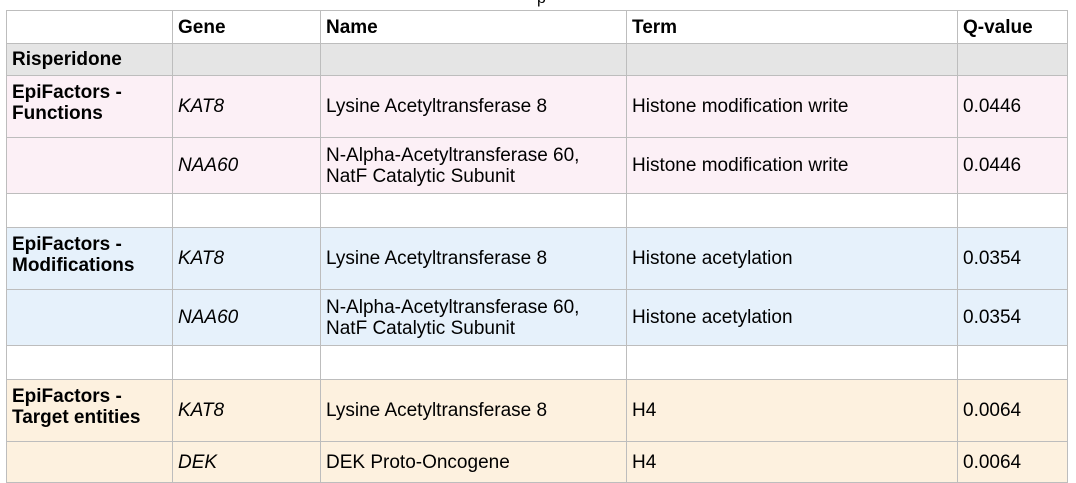 The width and height of the screenshot is (1076, 483). What do you see at coordinates (89, 410) in the screenshot?
I see `group-label: EpiFactors - Target entities` at bounding box center [89, 410].